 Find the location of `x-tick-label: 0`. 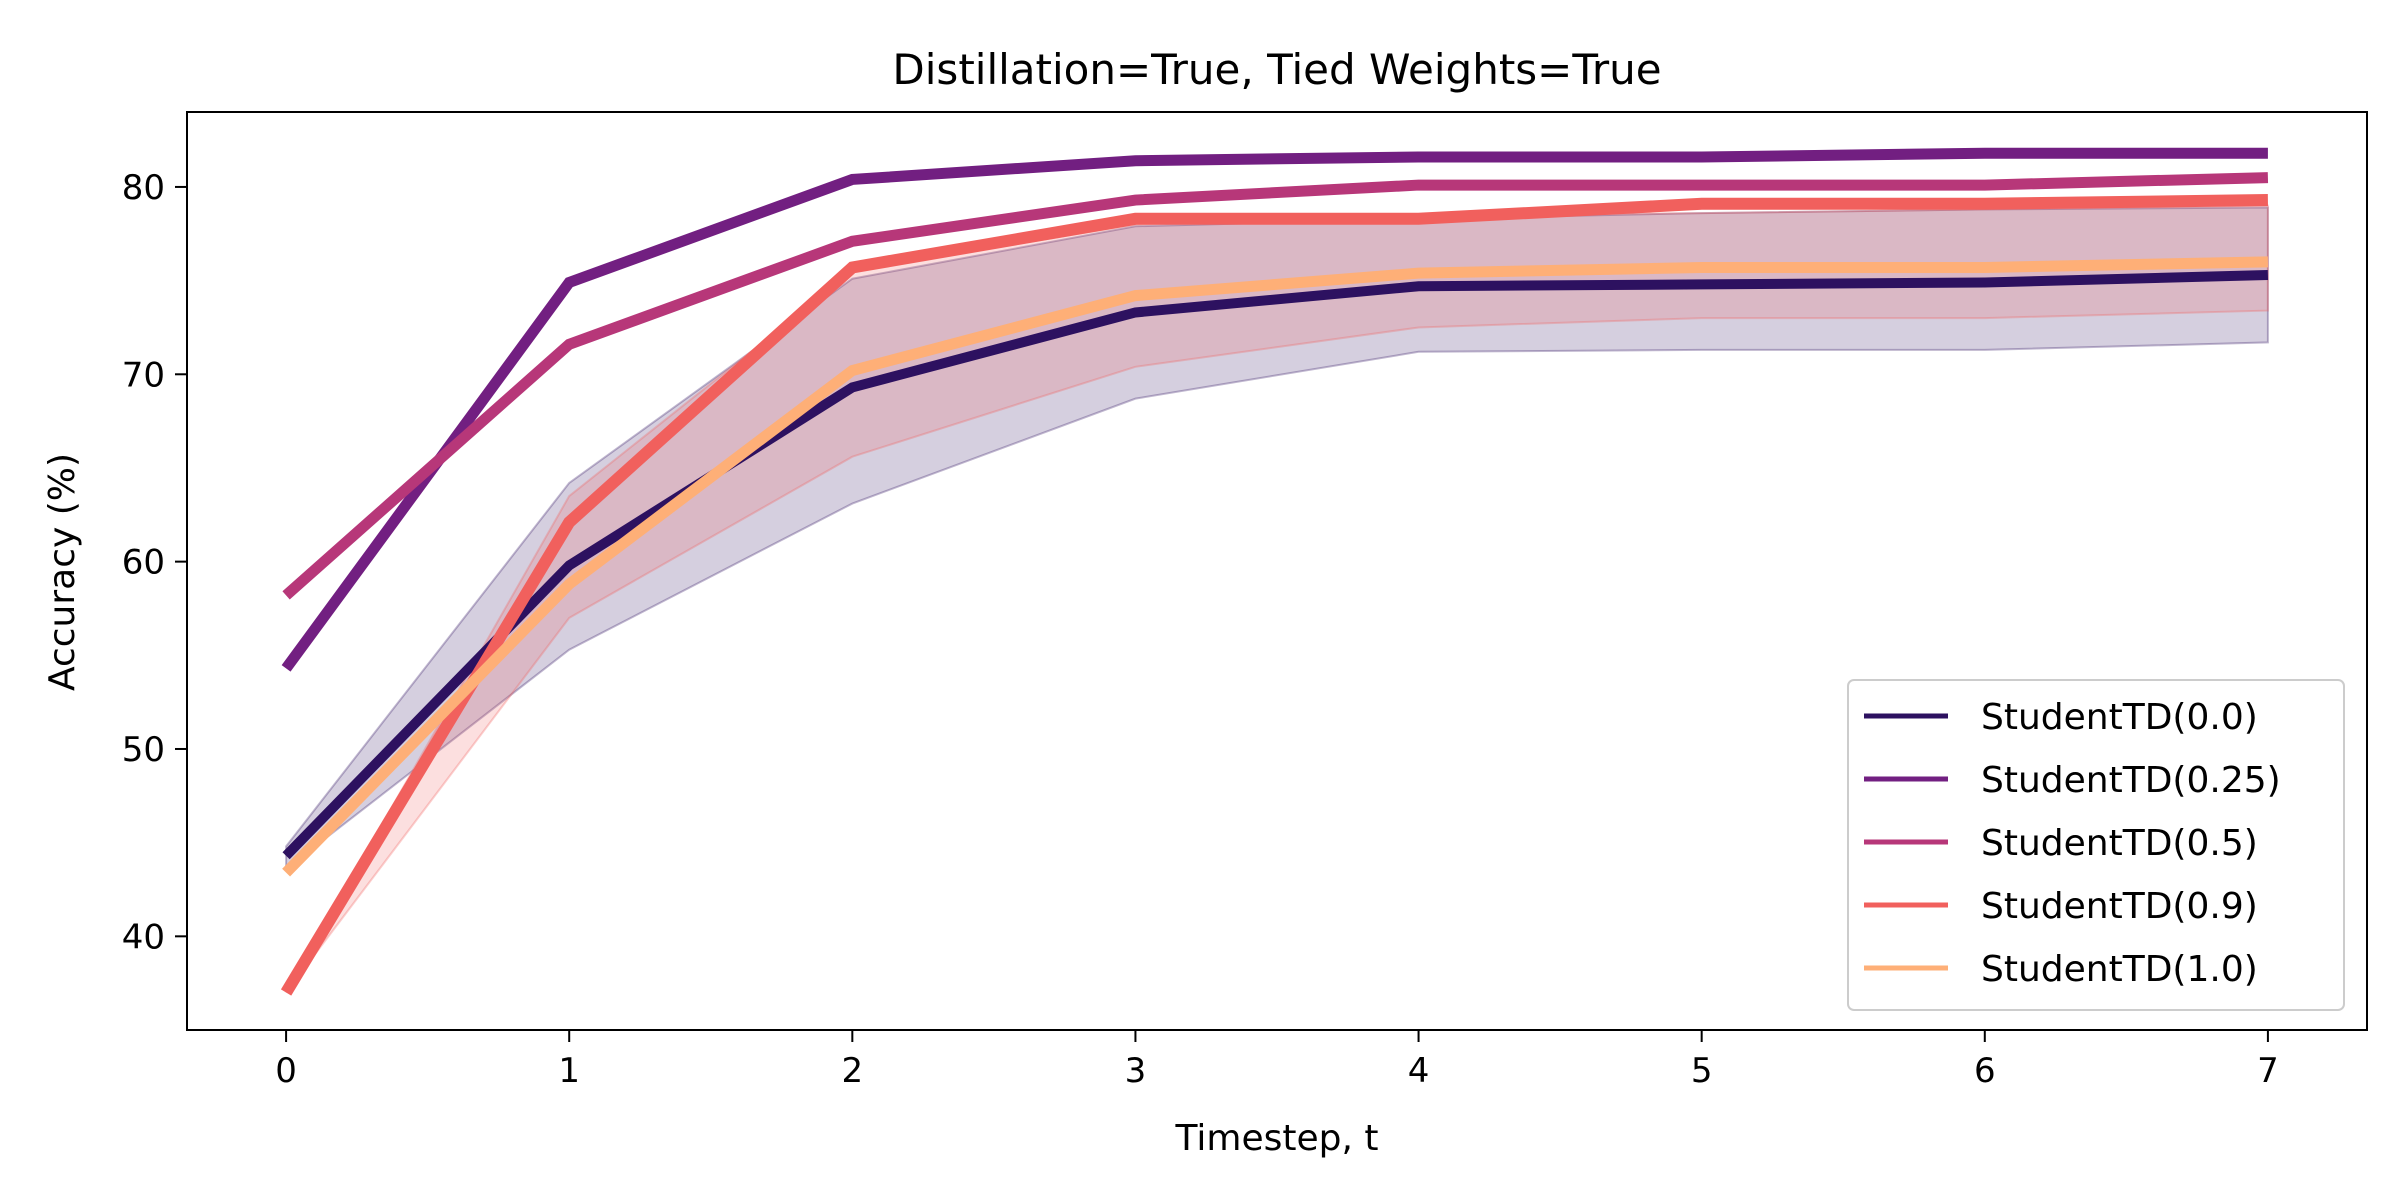

x-tick-label: 0 is located at coordinates (286, 1071).